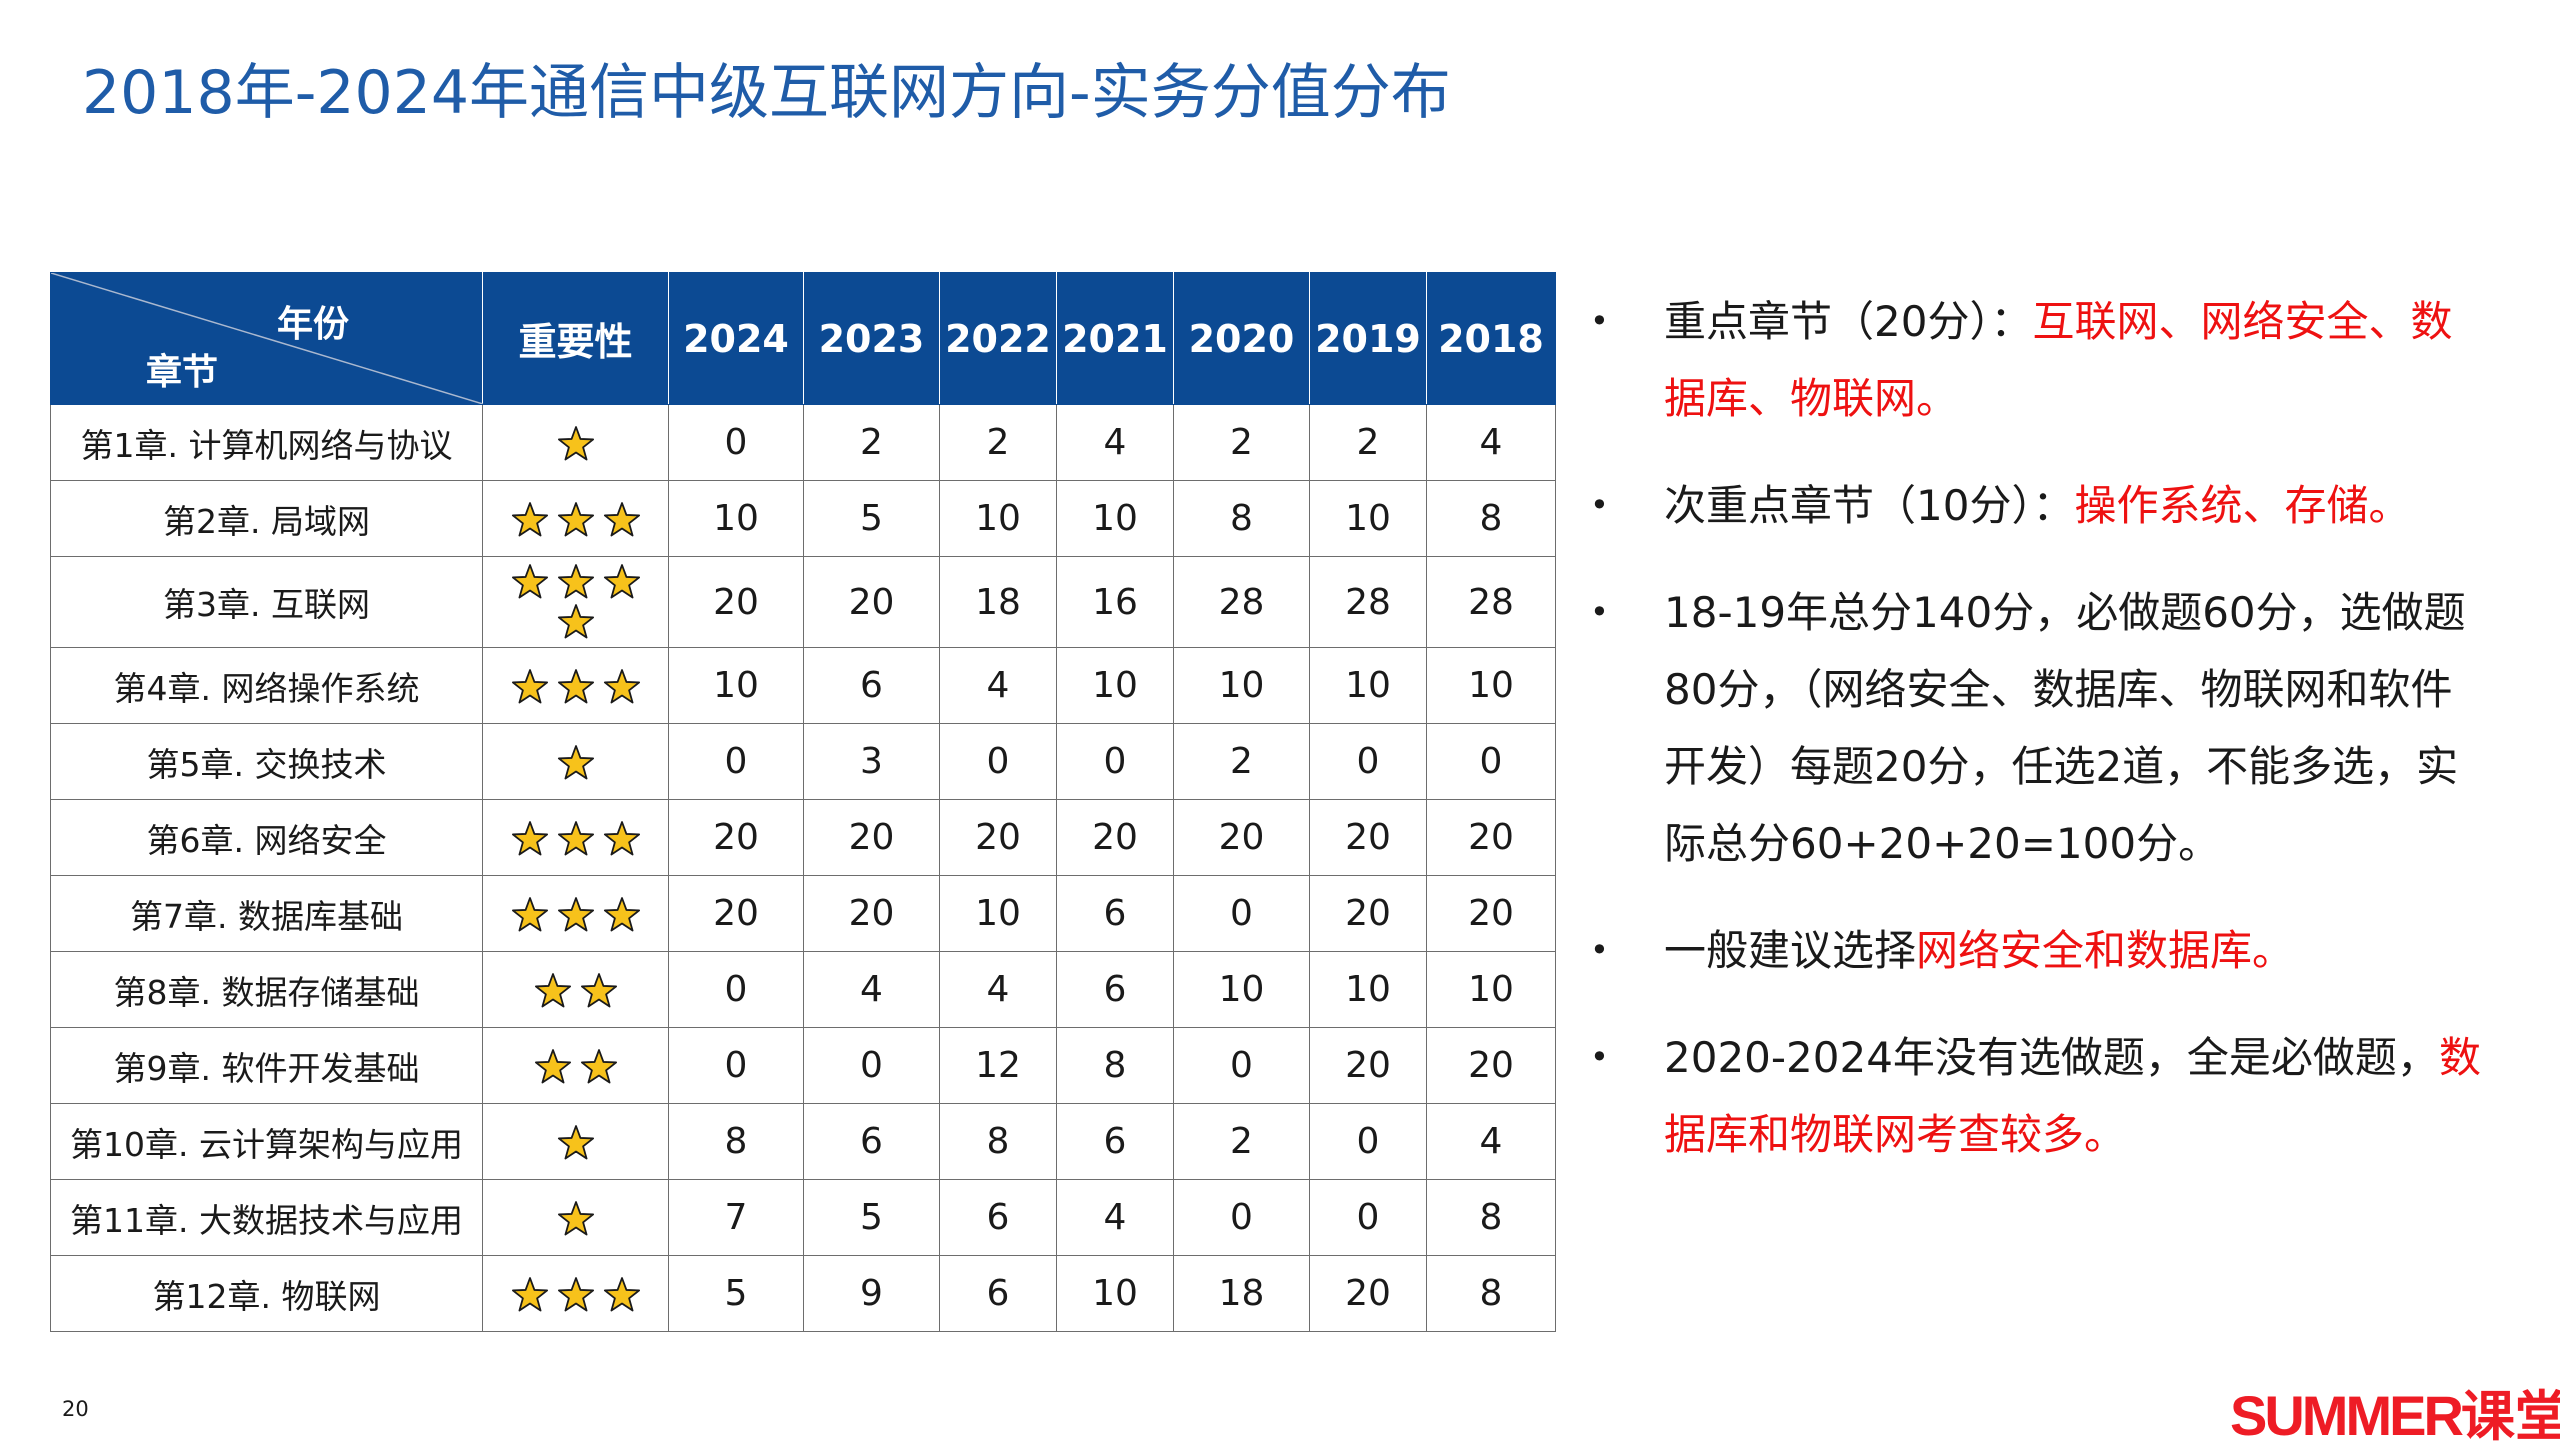 Image resolution: width=2560 pixels, height=1451 pixels. I want to click on note-text: 次重点章节（10分）：, so click(1869, 505).